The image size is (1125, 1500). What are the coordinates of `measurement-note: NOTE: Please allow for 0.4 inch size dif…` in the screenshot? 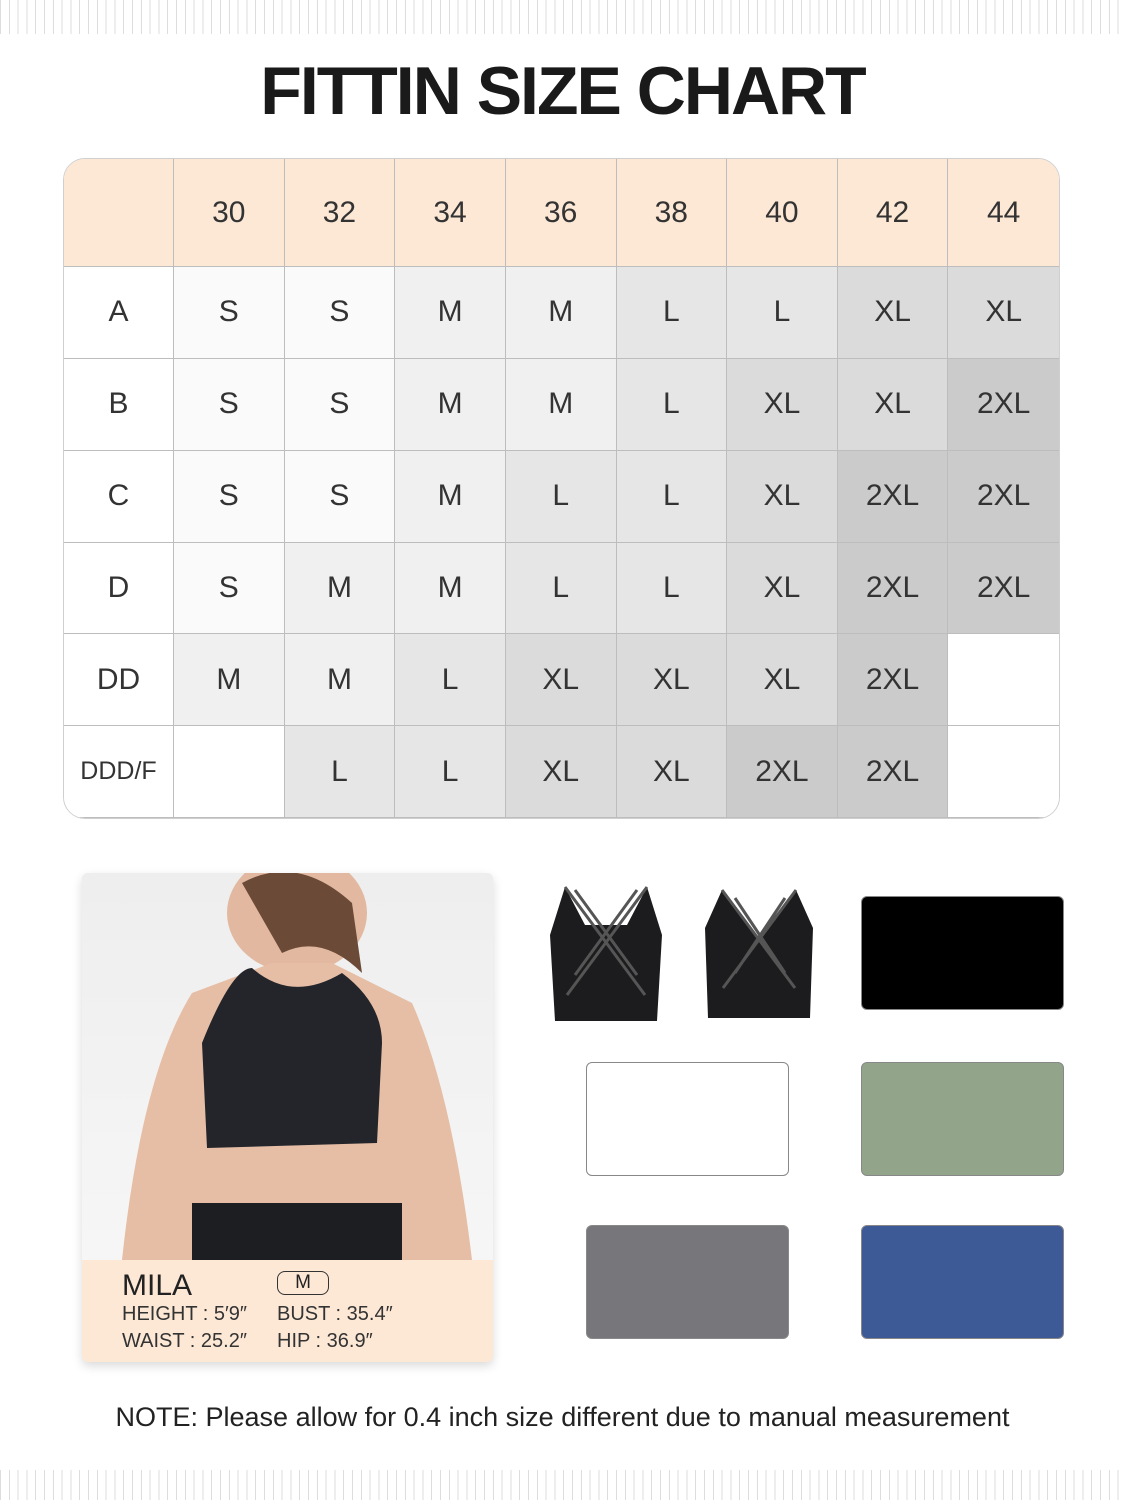 It's located at (562, 1417).